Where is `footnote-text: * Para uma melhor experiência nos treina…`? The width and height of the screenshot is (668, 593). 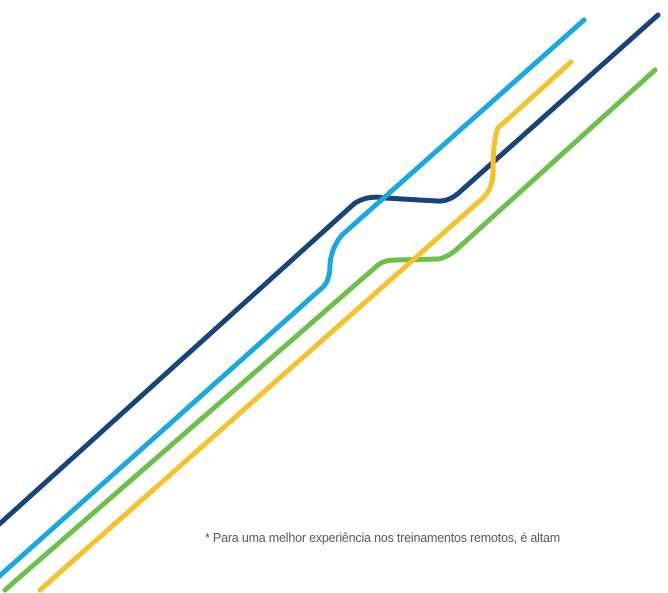 footnote-text: * Para uma melhor experiência nos treina… is located at coordinates (382, 538).